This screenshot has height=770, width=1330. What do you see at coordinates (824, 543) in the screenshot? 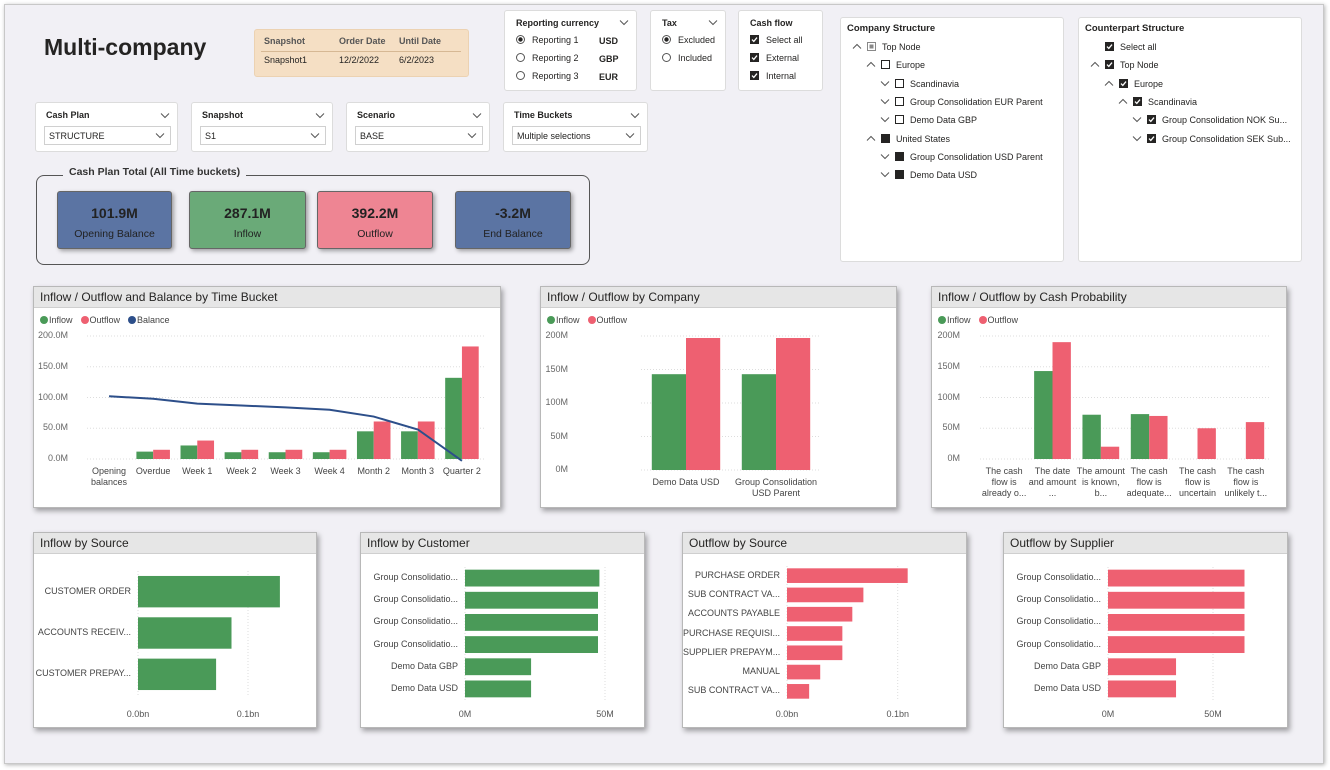
I see `chart-header: Outflow by Source` at bounding box center [824, 543].